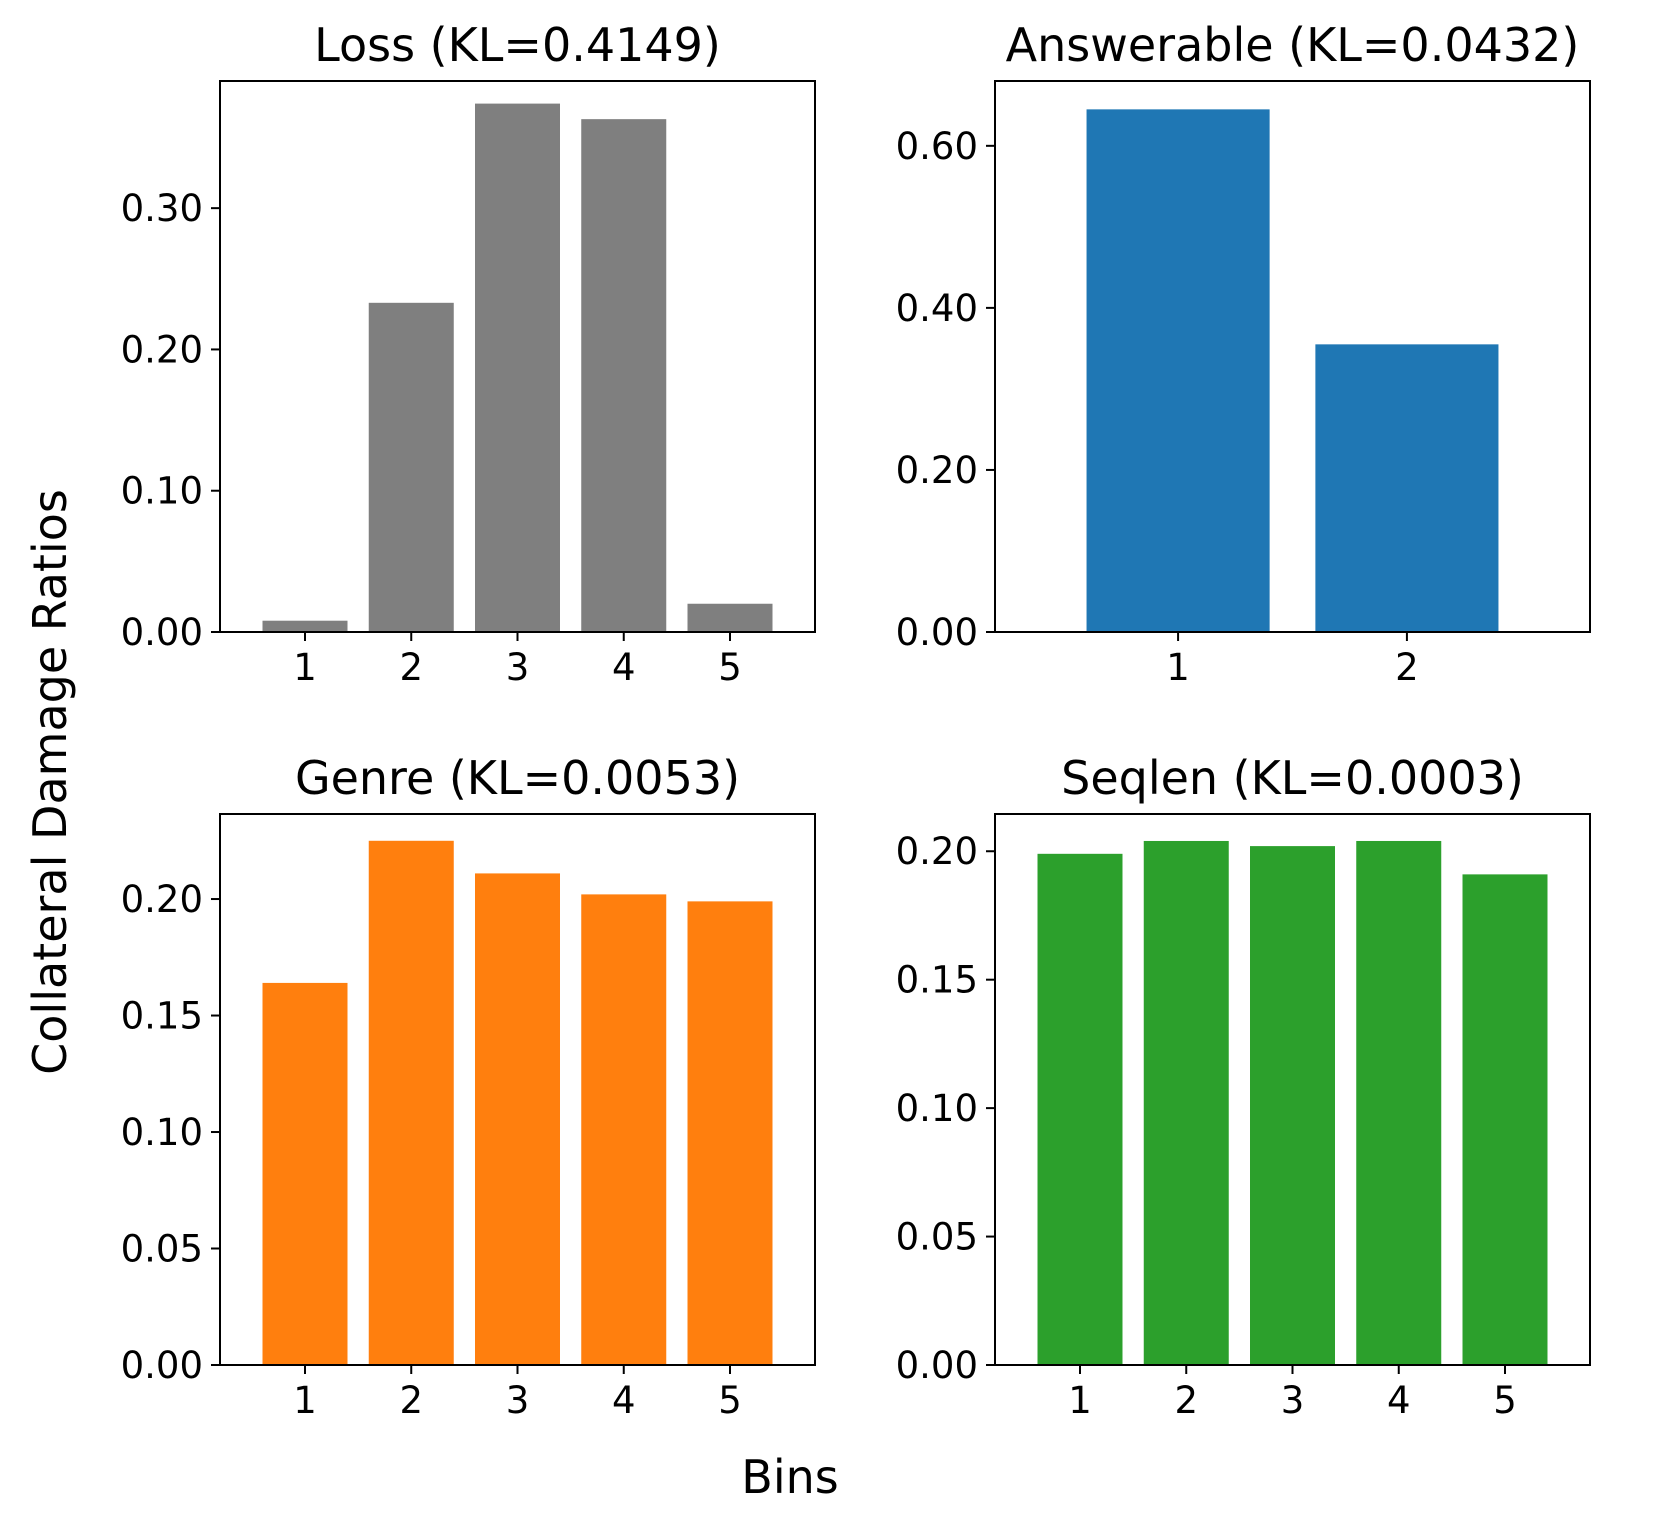  I want to click on panel-title: Seqlen (KL=0.0003), so click(1292, 778).